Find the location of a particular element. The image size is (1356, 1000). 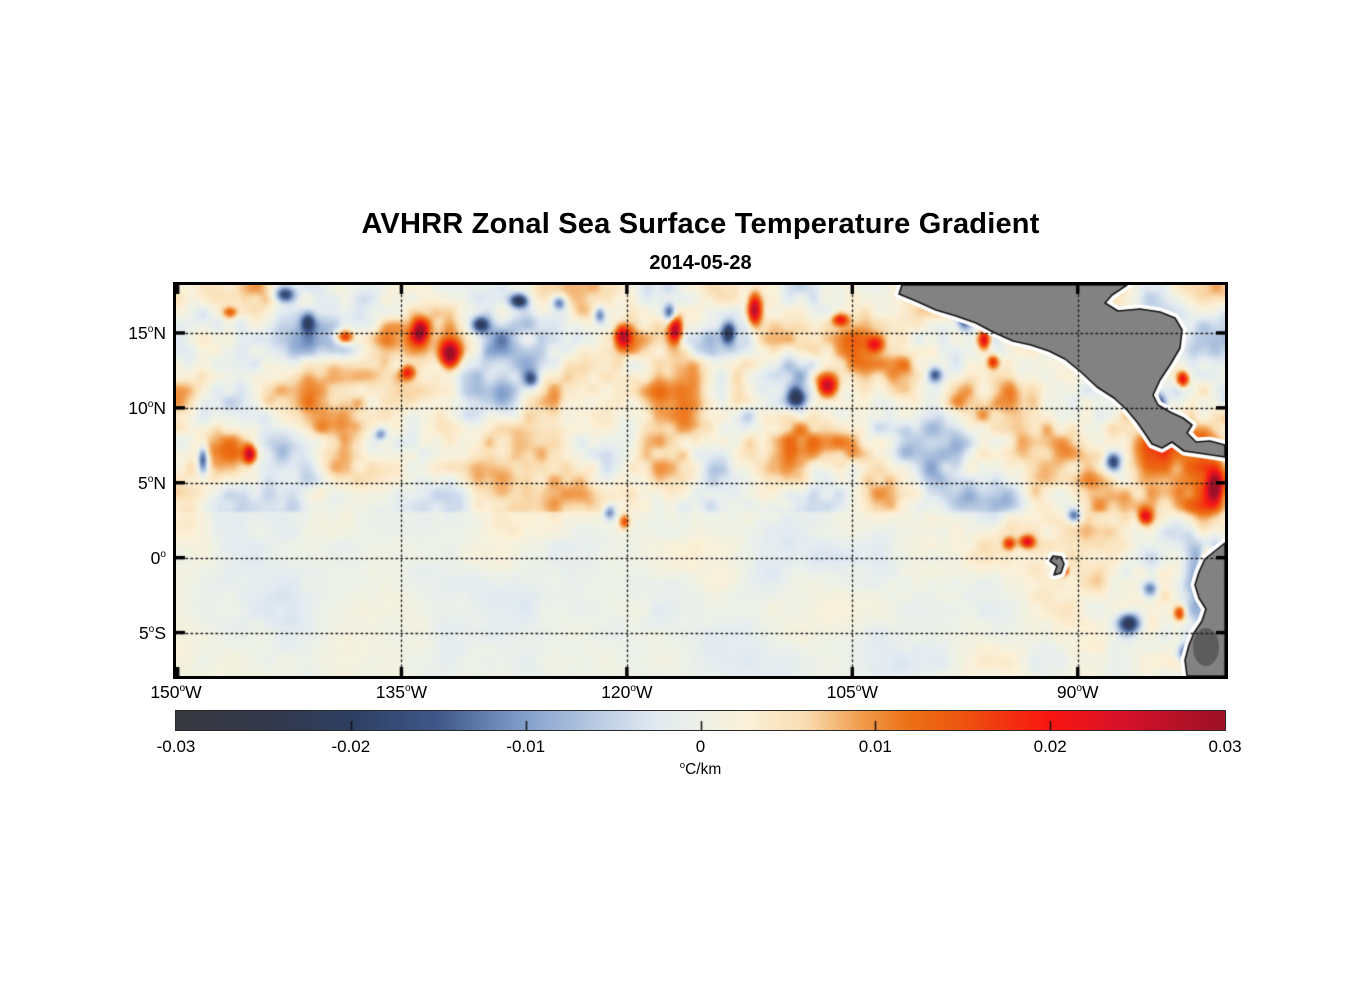

figure-date-subtitle: 2014-05-28 is located at coordinates (700, 263).